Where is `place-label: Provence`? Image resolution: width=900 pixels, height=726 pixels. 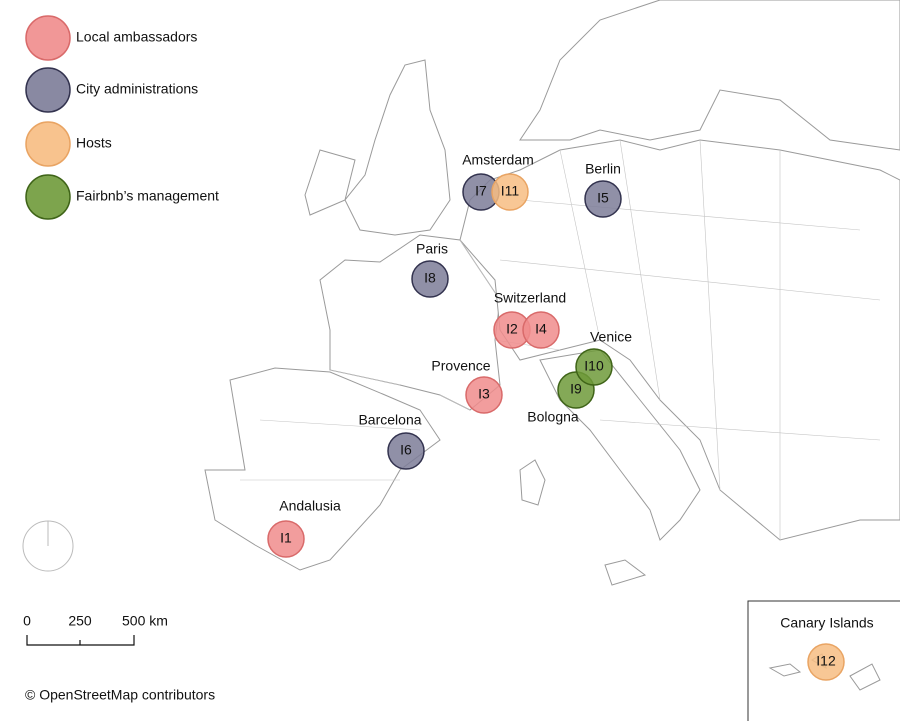 place-label: Provence is located at coordinates (460, 366).